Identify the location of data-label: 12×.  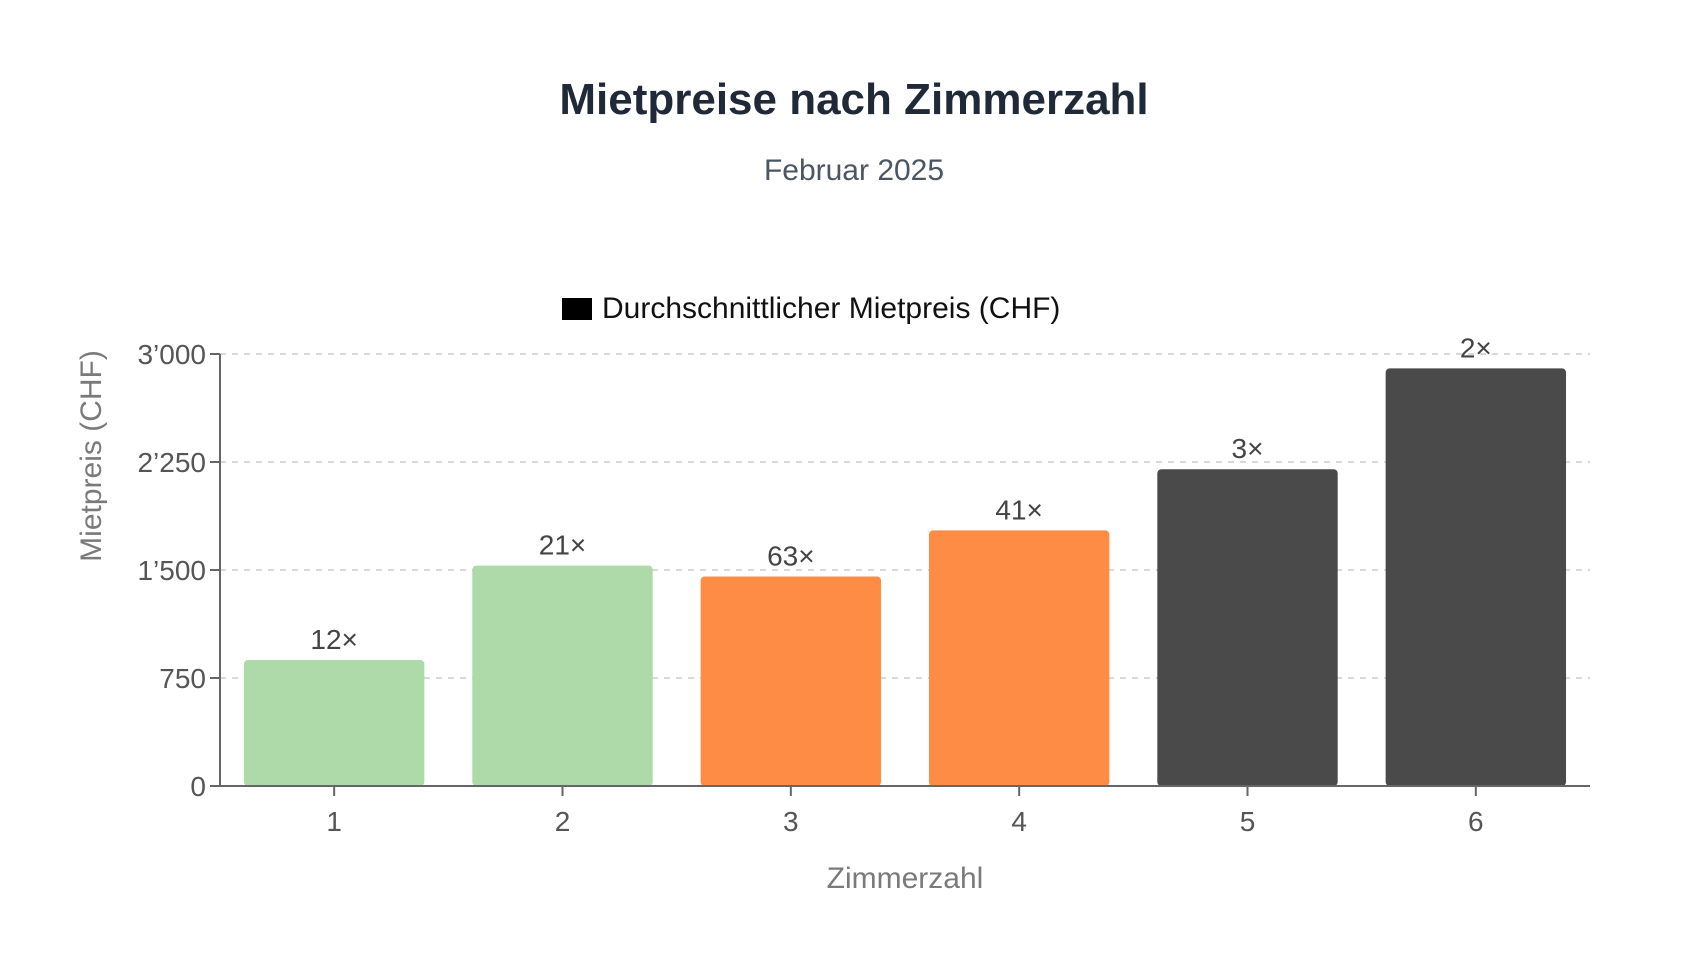
(334, 639).